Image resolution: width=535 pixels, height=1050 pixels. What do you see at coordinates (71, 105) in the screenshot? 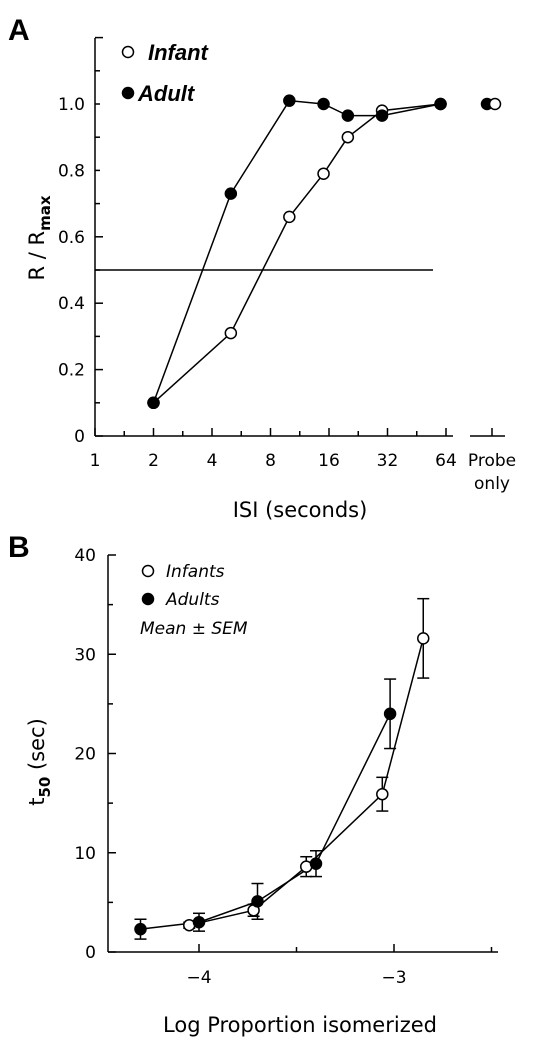
I see `panel-a-y-tick-label: 1.0` at bounding box center [71, 105].